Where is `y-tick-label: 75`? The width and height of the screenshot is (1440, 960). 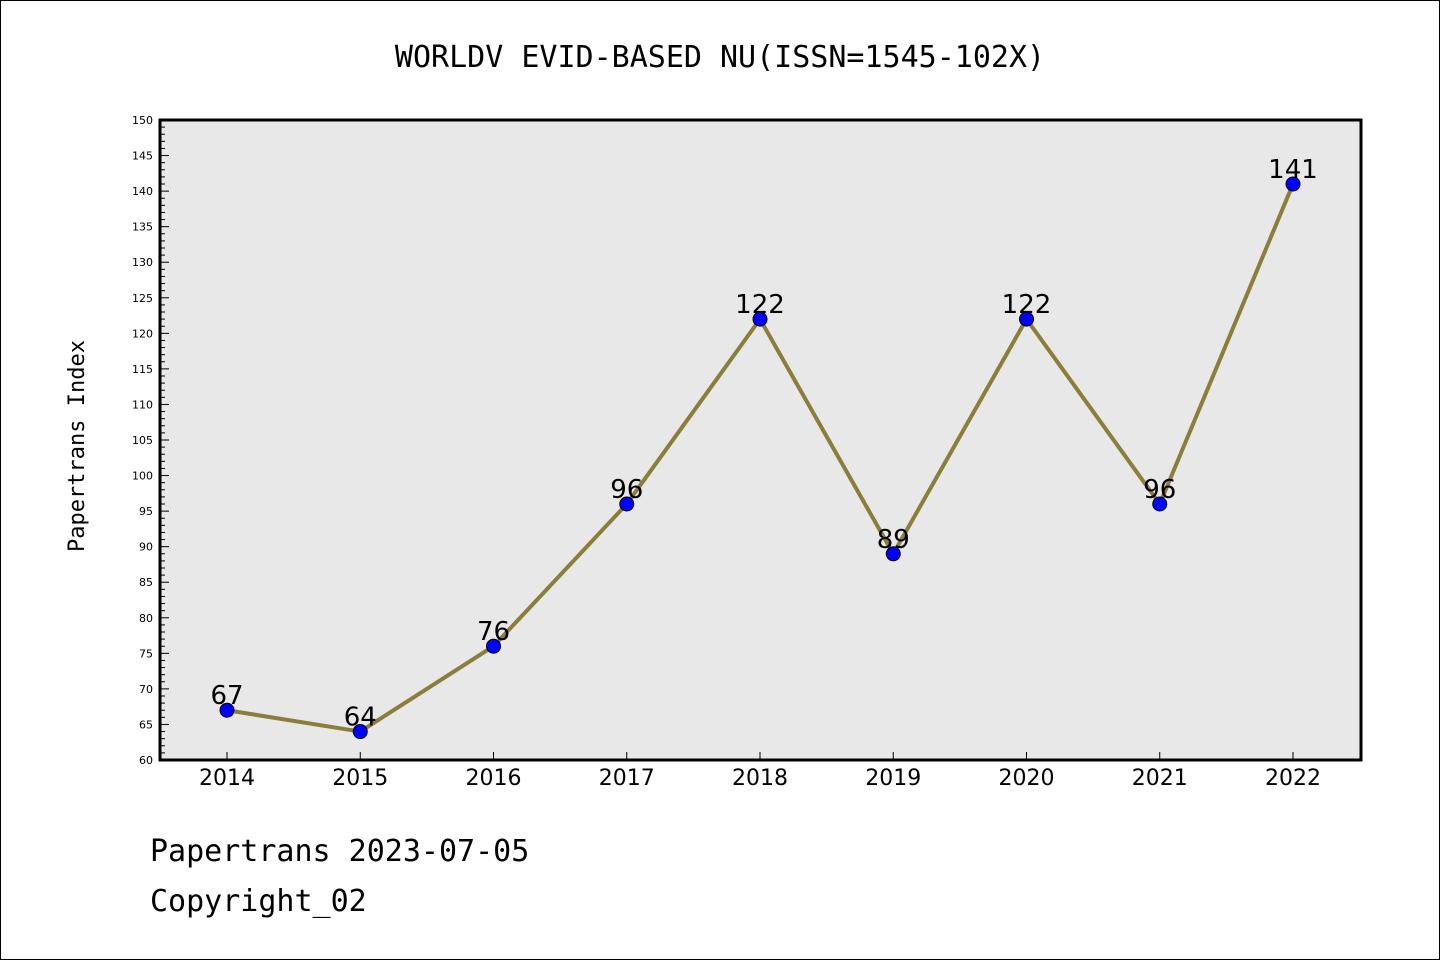 y-tick-label: 75 is located at coordinates (146, 653).